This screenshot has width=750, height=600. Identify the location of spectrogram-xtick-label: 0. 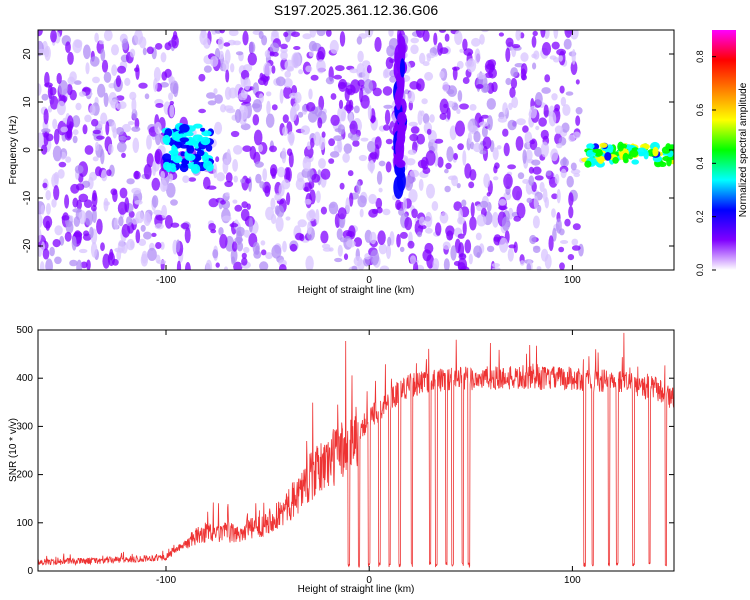
(369, 280).